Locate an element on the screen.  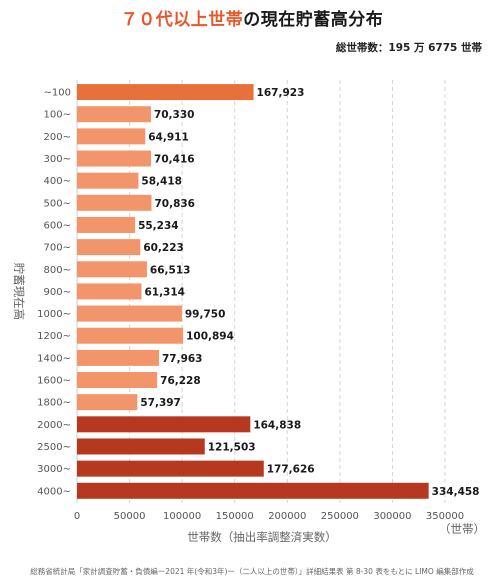
y-tick-label: 900~ is located at coordinates (57, 292).